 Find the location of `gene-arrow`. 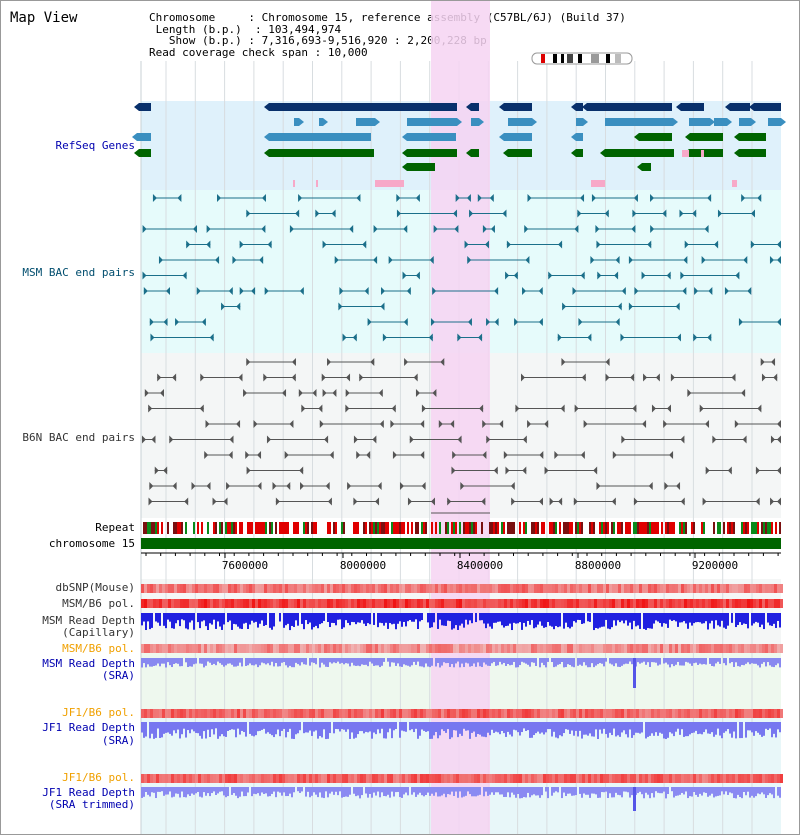

gene-arrow is located at coordinates (573, 107).